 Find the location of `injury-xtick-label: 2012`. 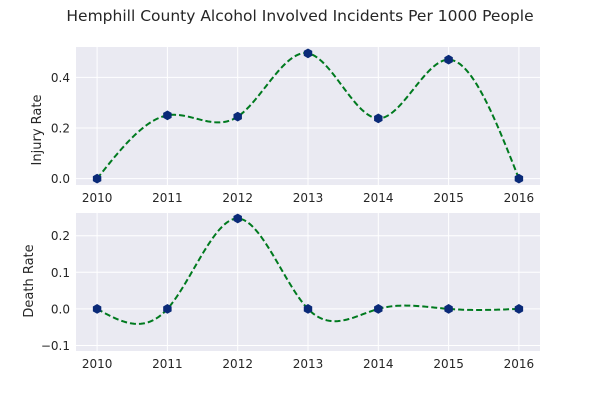

injury-xtick-label: 2012 is located at coordinates (237, 198).